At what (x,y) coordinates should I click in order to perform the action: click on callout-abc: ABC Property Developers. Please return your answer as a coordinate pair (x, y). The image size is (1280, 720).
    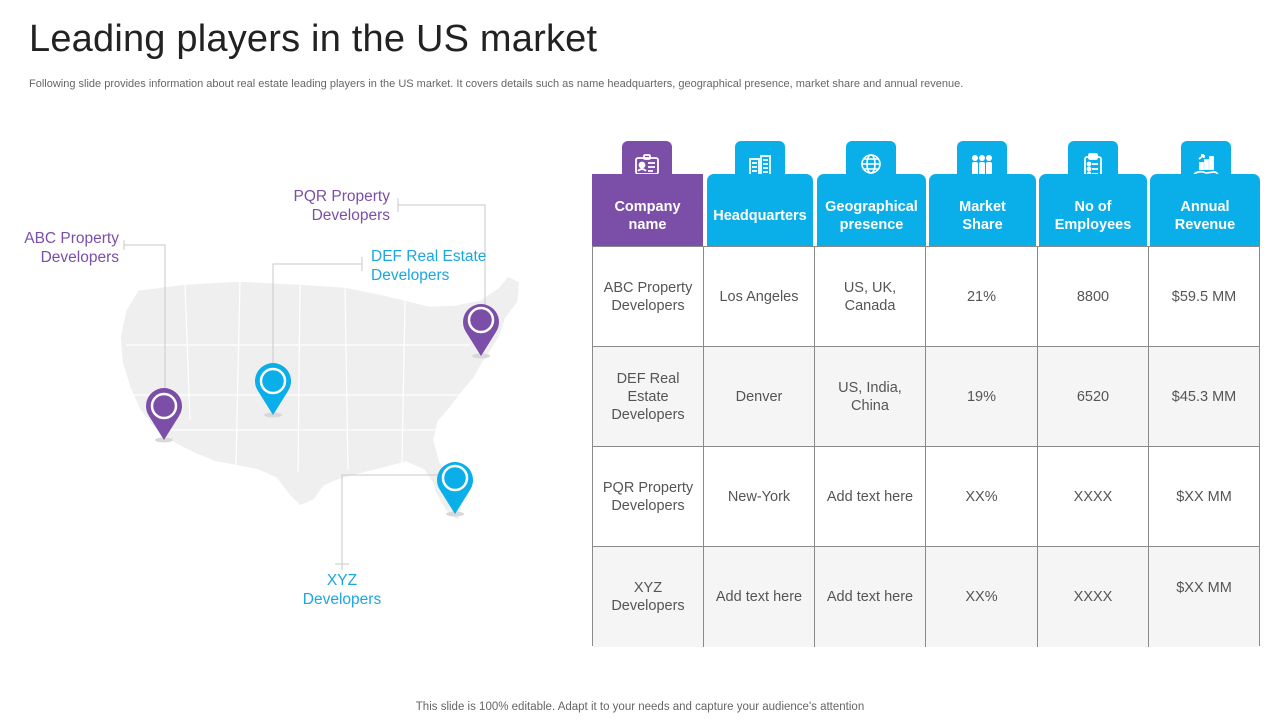
    Looking at the image, I should click on (71, 248).